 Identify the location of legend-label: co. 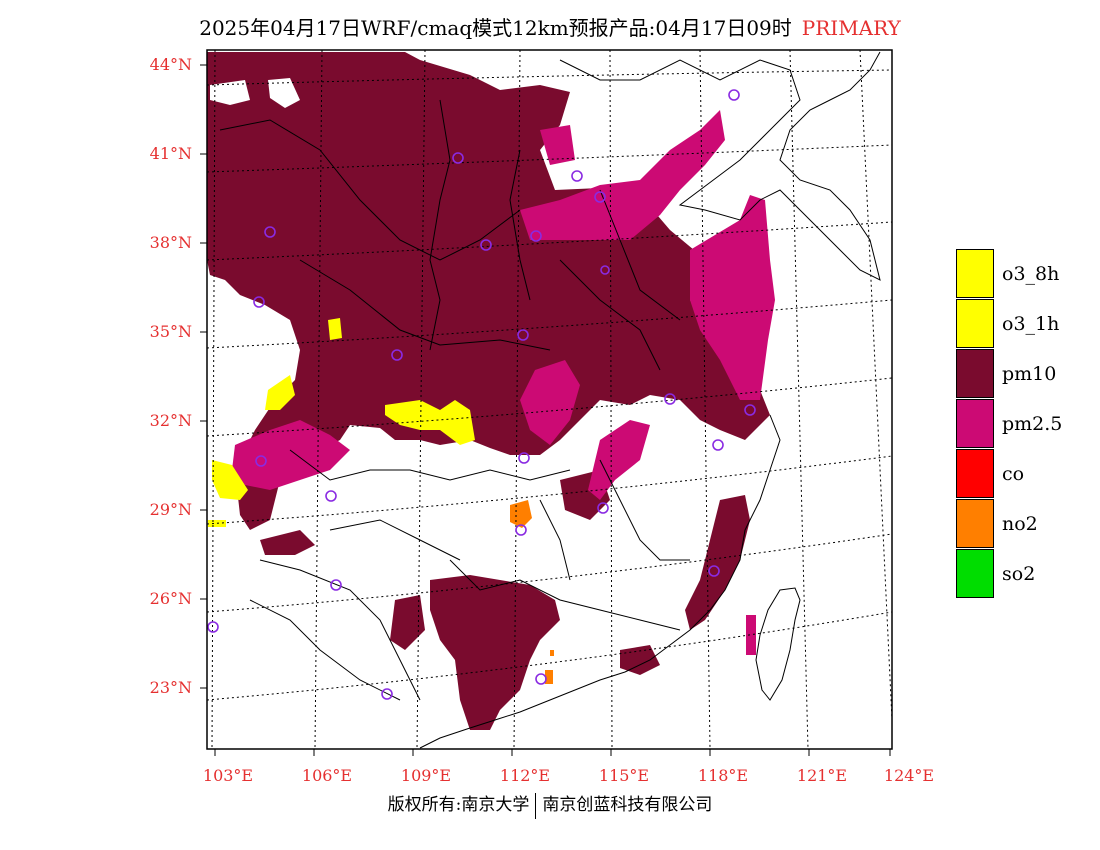
(1013, 474).